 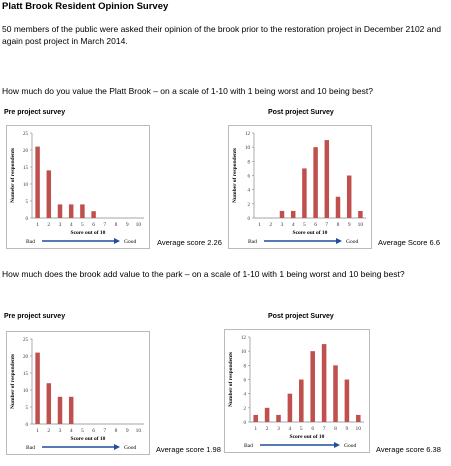 What do you see at coordinates (26, 134) in the screenshot?
I see `y-tick-label: 25` at bounding box center [26, 134].